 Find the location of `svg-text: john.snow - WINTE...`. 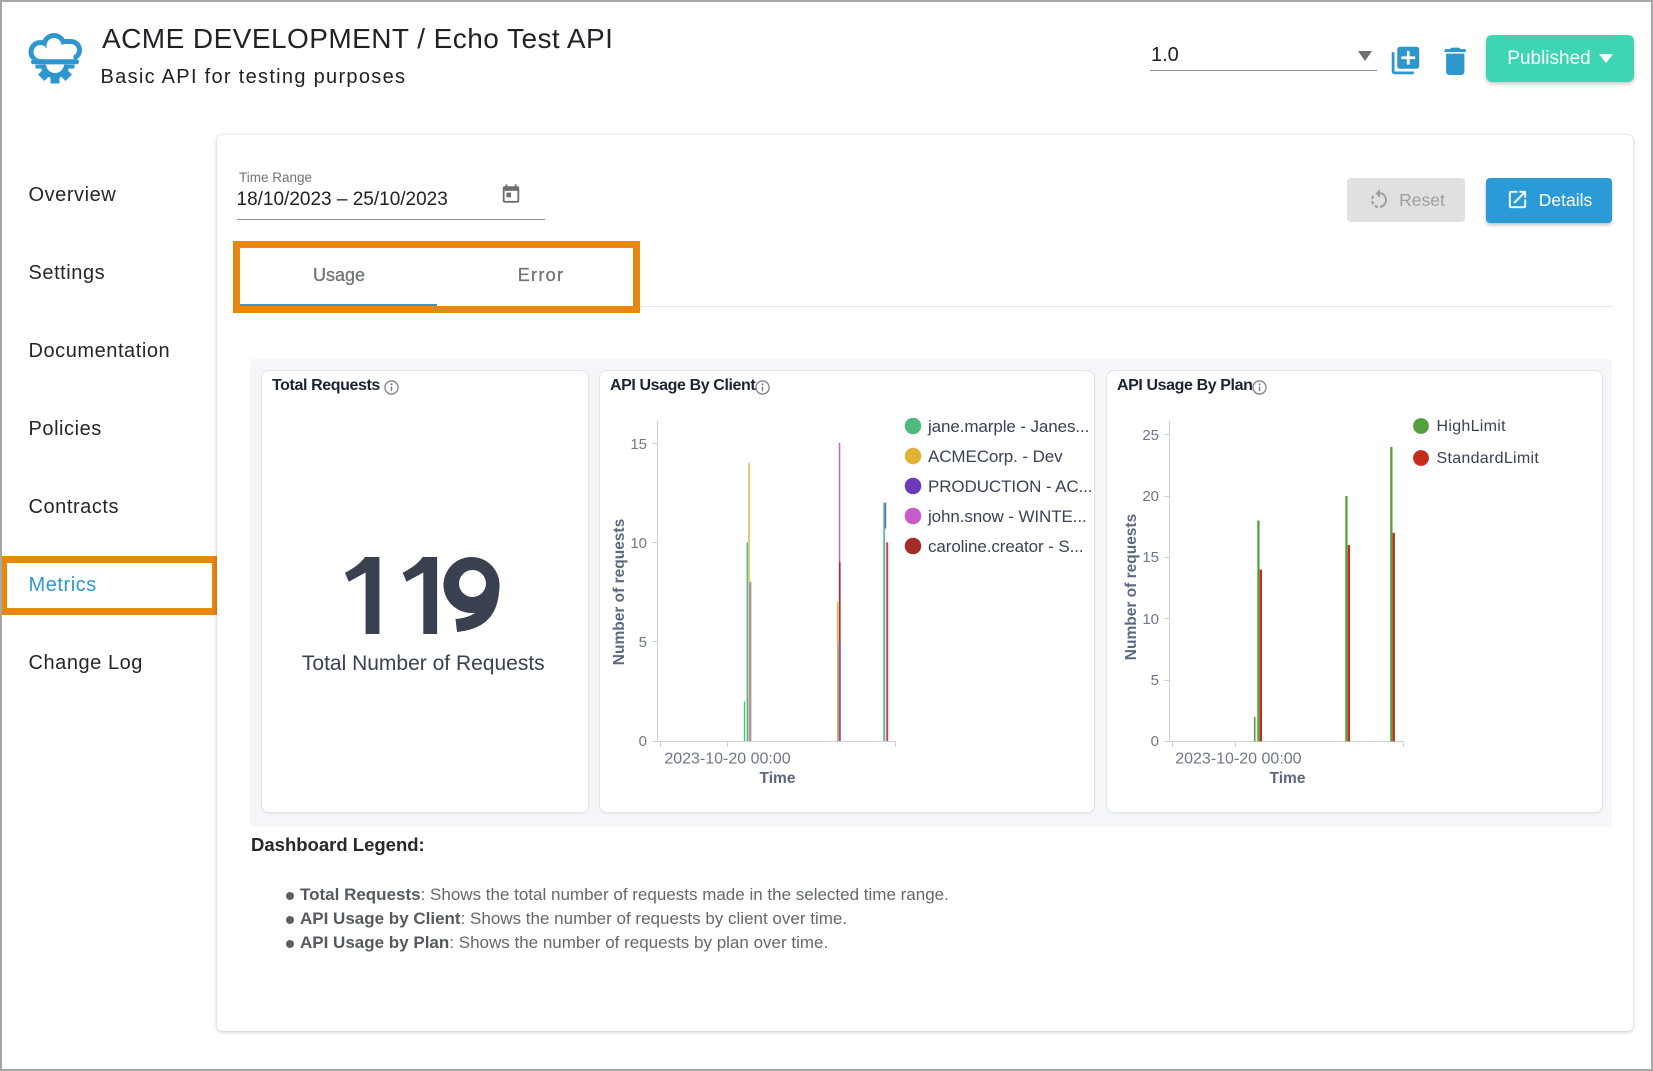

svg-text: john.snow - WINTE... is located at coordinates (1007, 516).